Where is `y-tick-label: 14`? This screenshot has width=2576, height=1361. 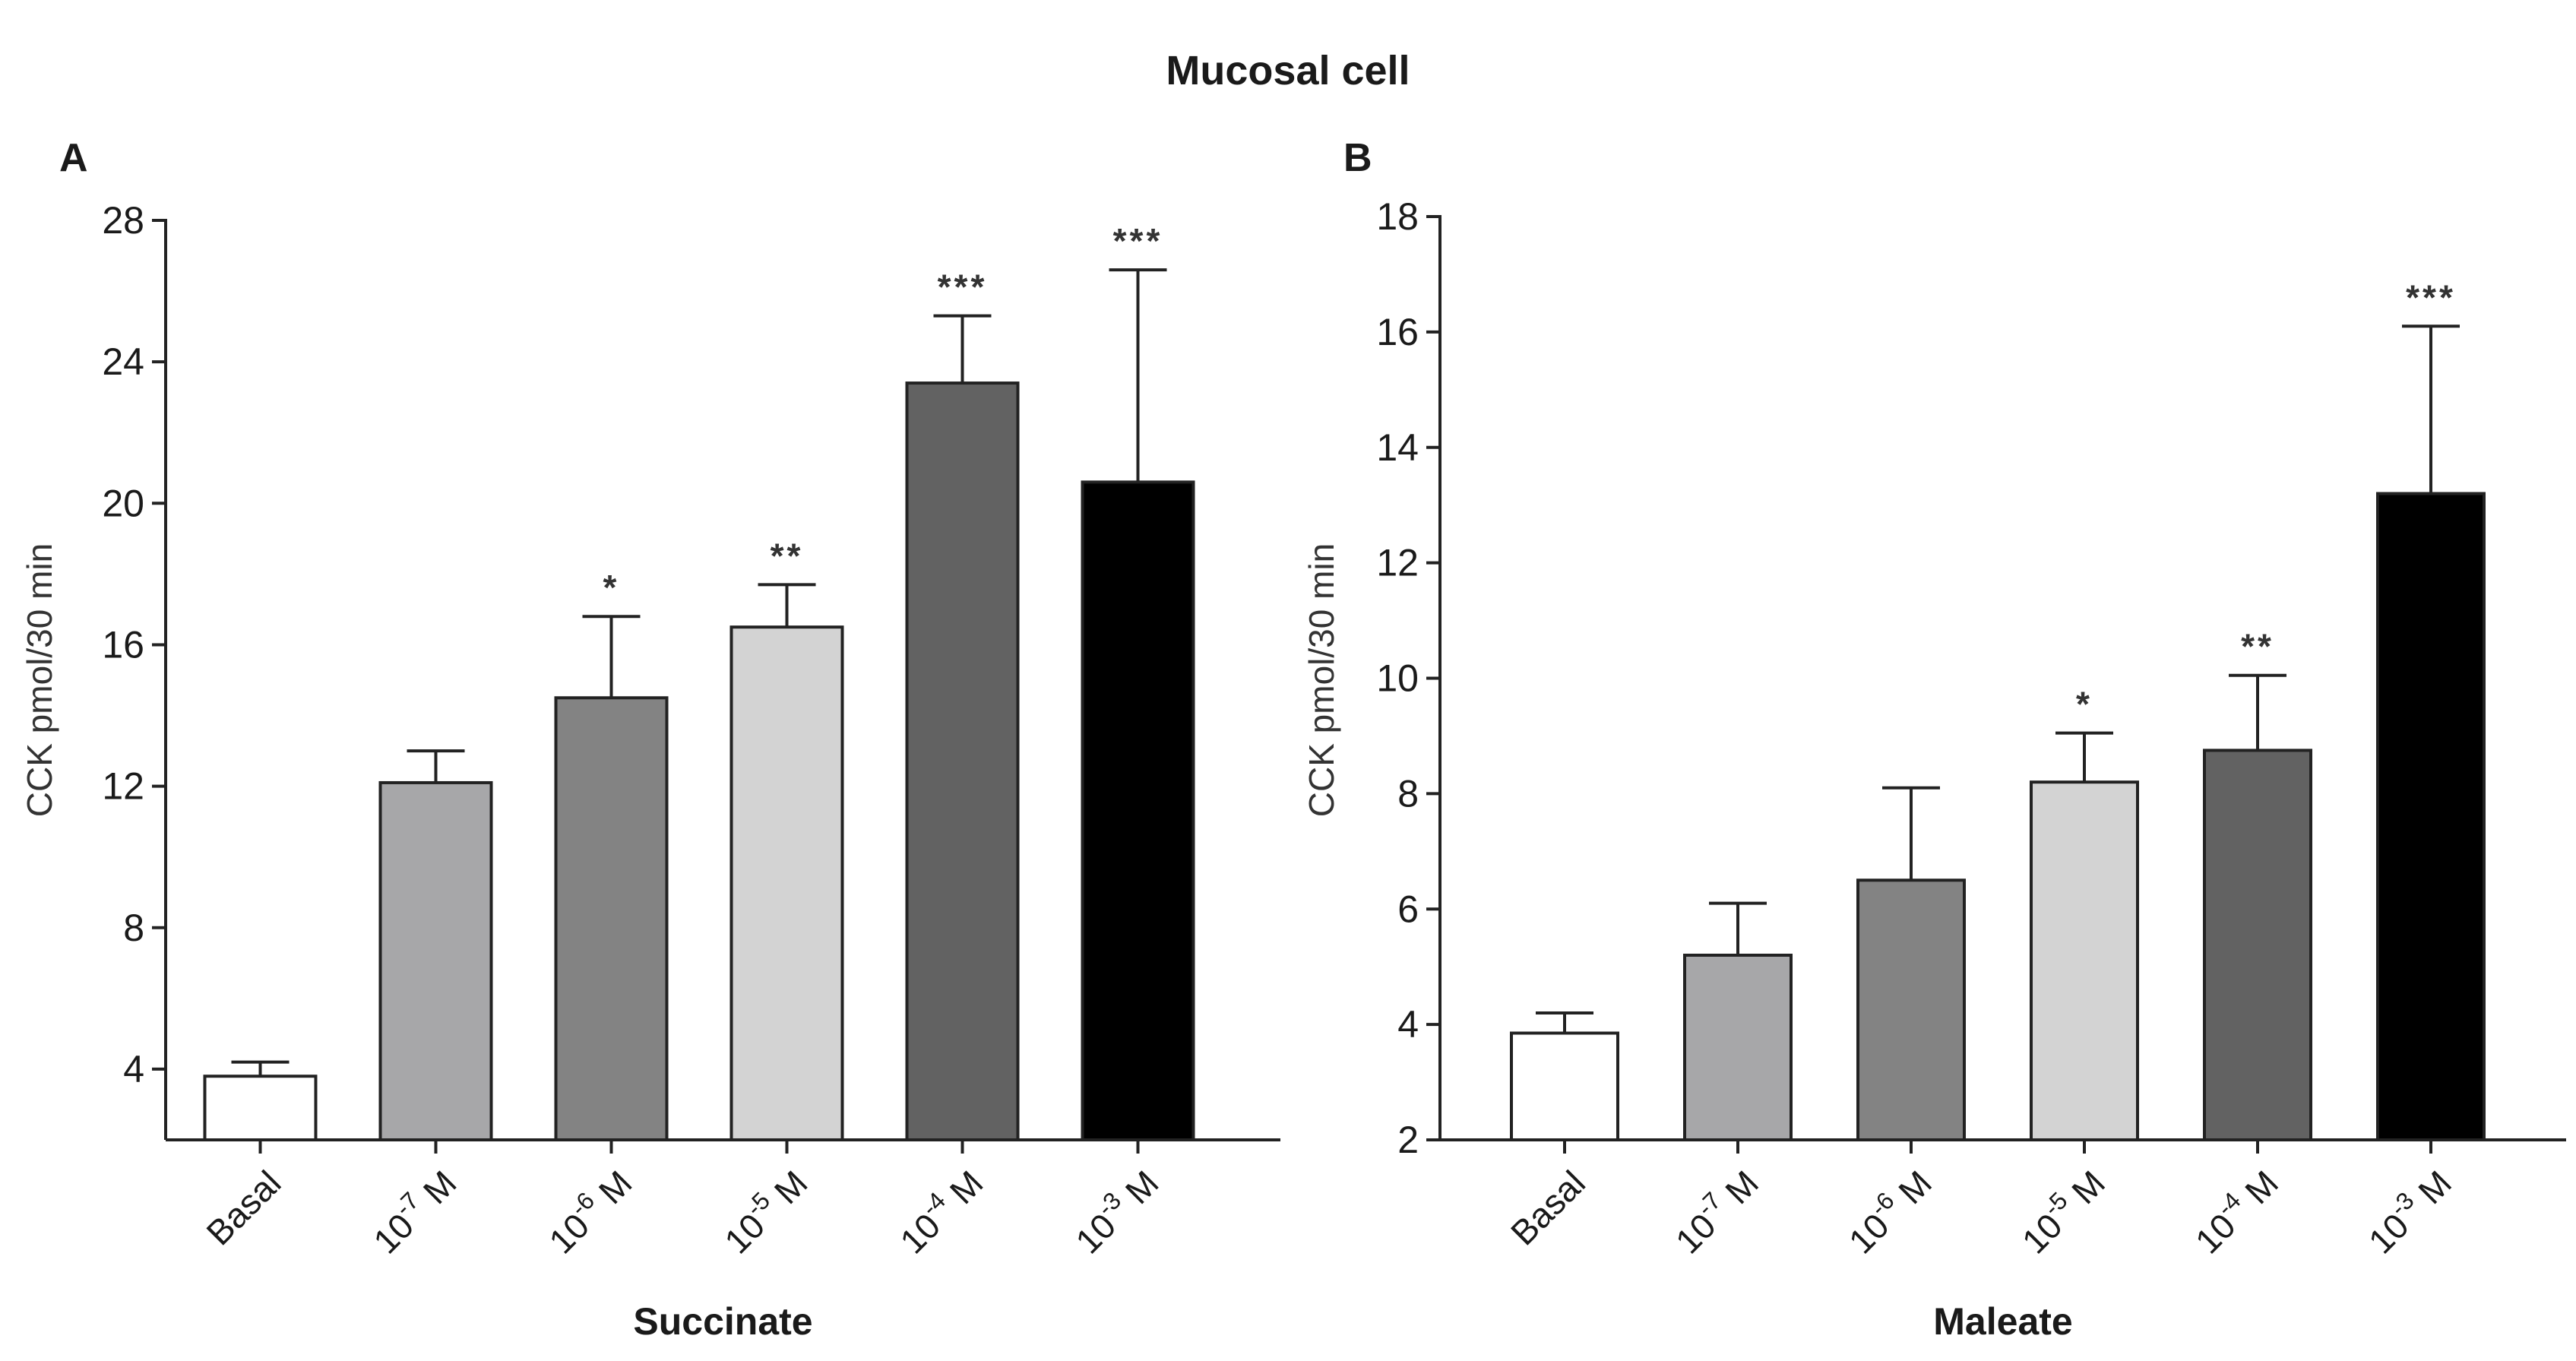 y-tick-label: 14 is located at coordinates (1397, 447).